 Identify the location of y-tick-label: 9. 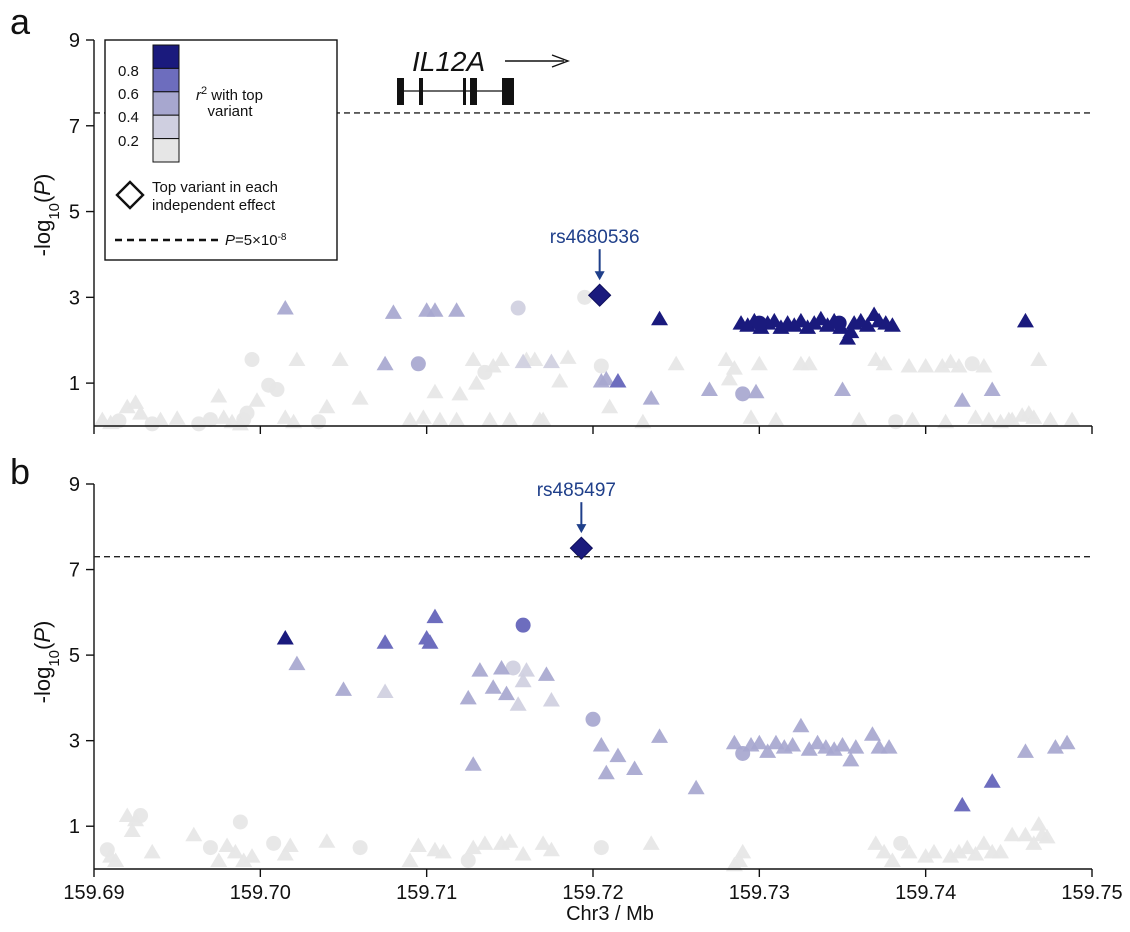
(74, 41).